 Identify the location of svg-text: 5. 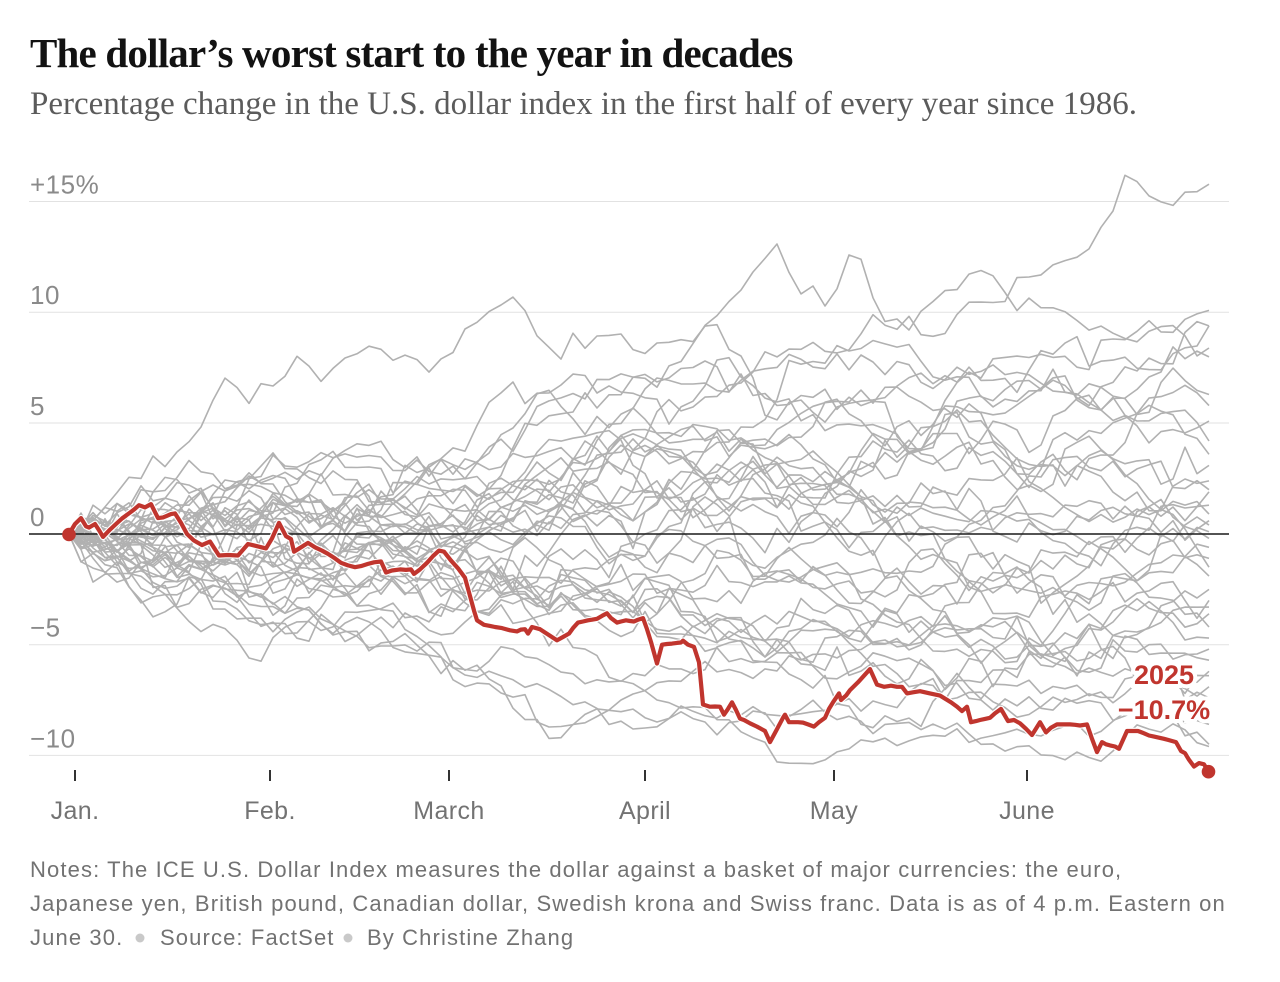
(37, 406).